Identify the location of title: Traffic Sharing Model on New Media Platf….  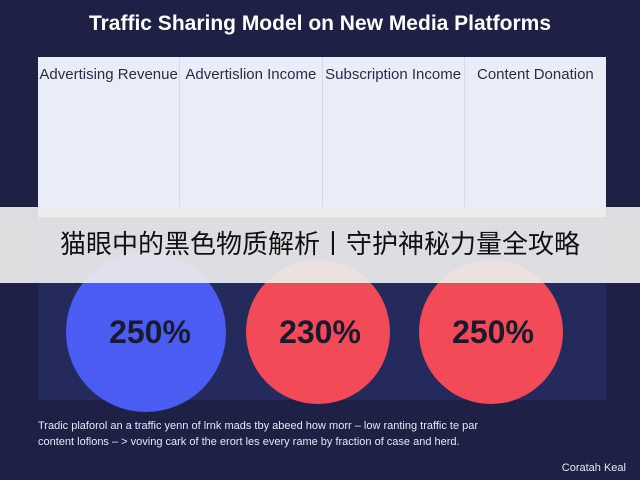
(320, 23).